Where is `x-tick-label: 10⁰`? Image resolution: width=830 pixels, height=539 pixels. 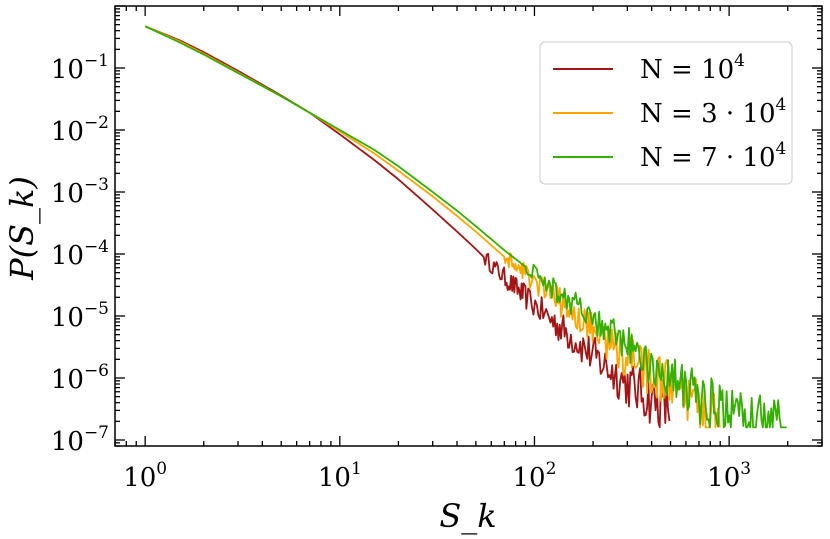
x-tick-label: 10⁰ is located at coordinates (145, 476).